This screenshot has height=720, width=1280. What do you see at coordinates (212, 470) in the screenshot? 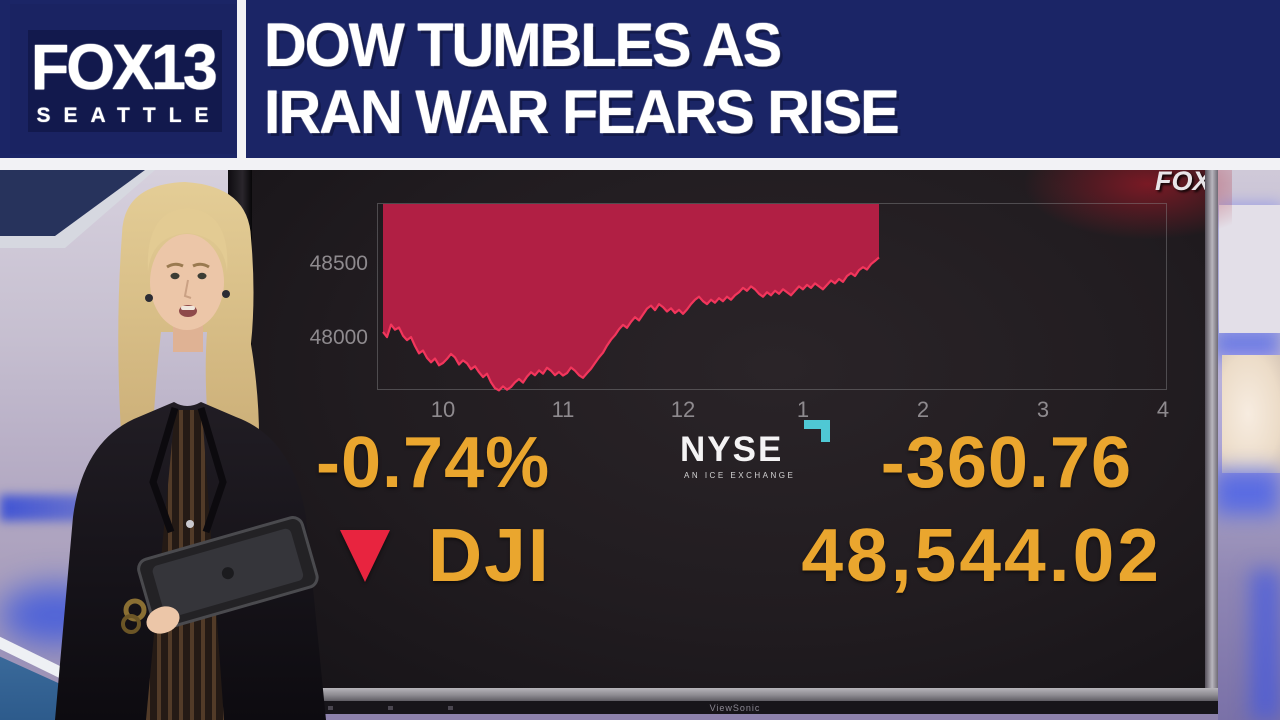
I see `anchor-lapel-right` at bounding box center [212, 470].